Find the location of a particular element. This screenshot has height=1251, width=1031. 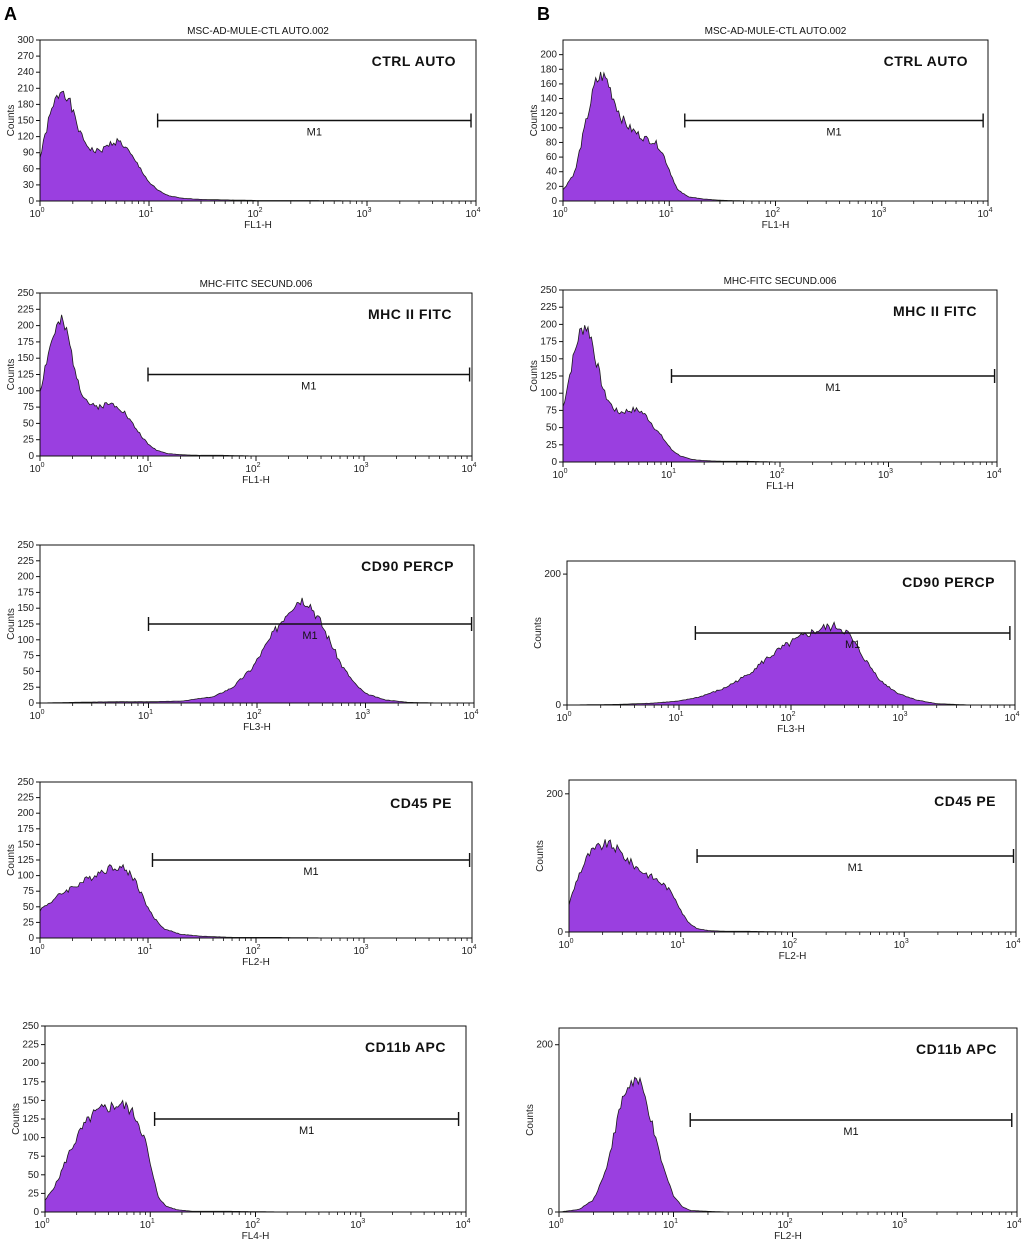

x-axis-label: FL4-H is located at coordinates (256, 1236).